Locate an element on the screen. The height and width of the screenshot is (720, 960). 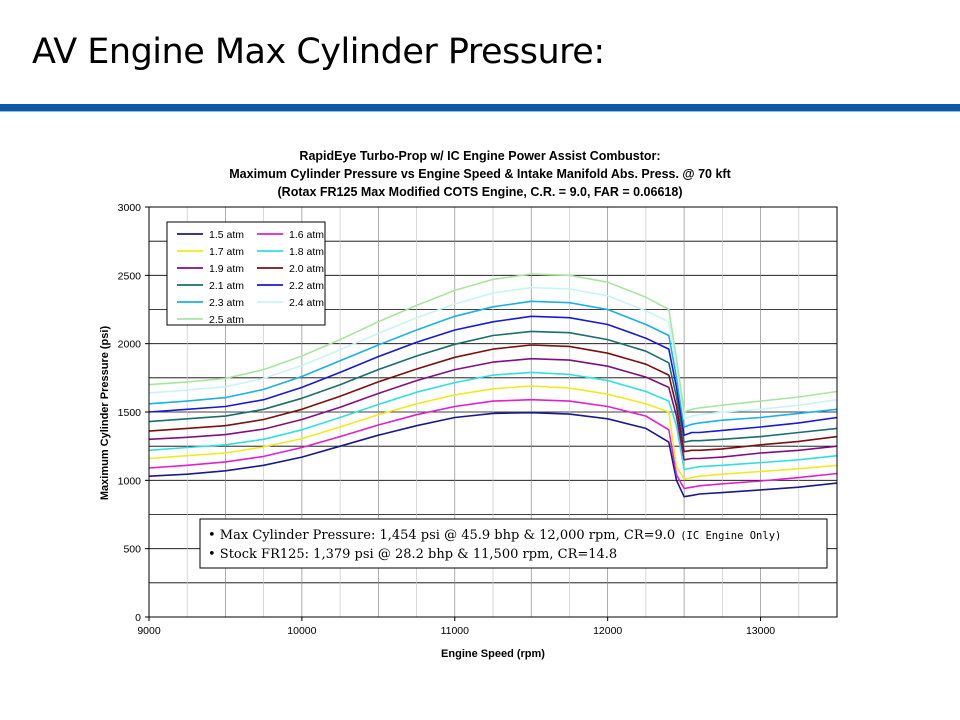
series-line-1_8-atm is located at coordinates (493, 421).